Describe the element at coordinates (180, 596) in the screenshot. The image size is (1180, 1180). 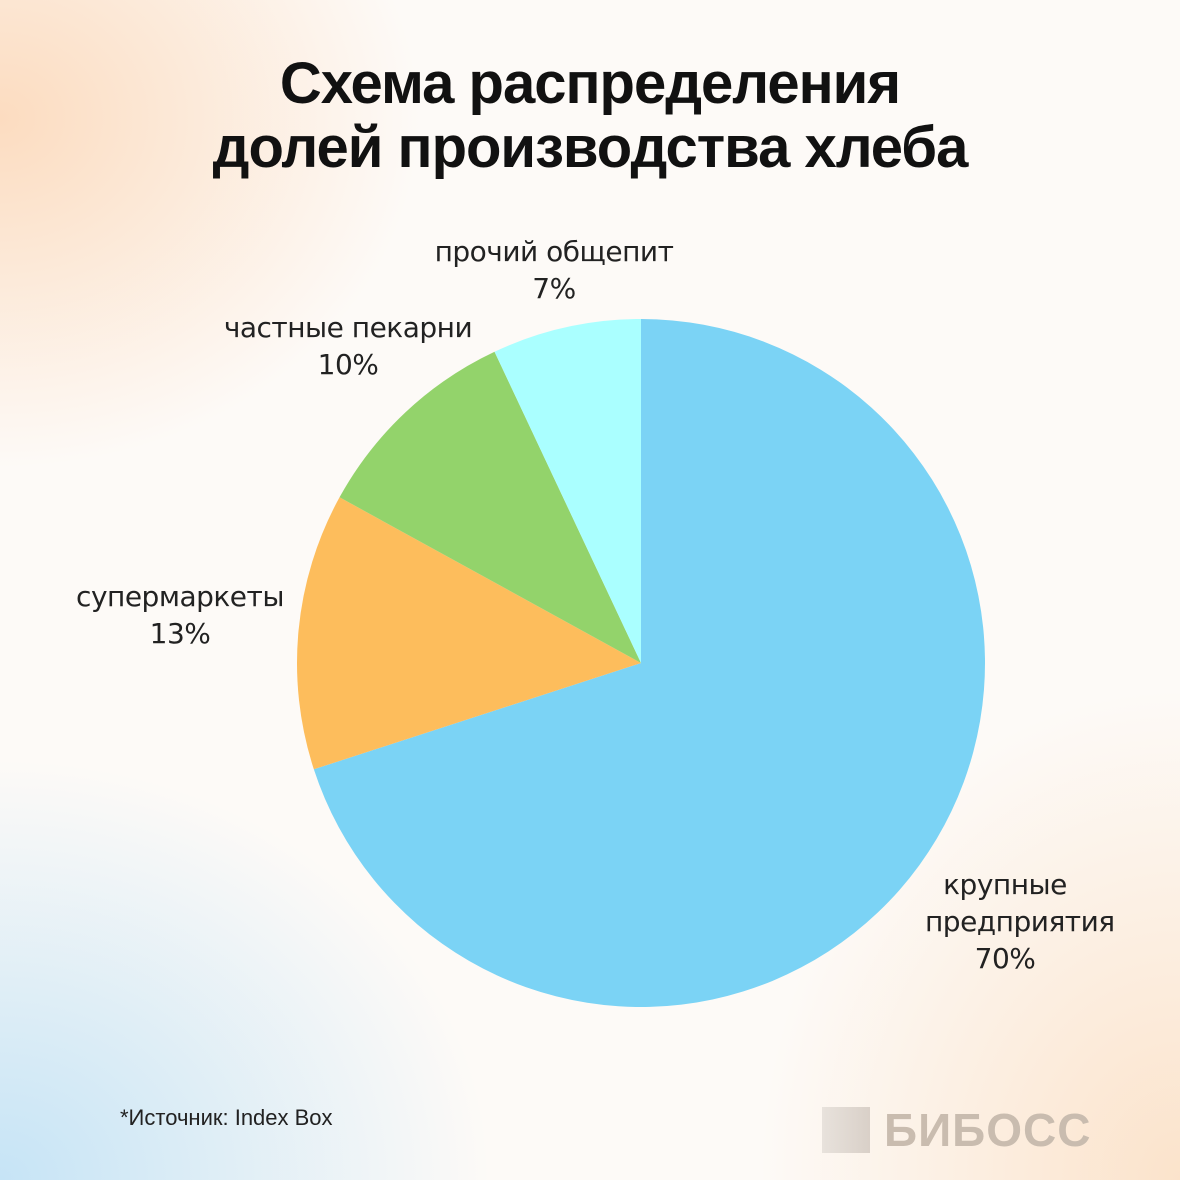
I see `slice-label: супермаркеты` at that location.